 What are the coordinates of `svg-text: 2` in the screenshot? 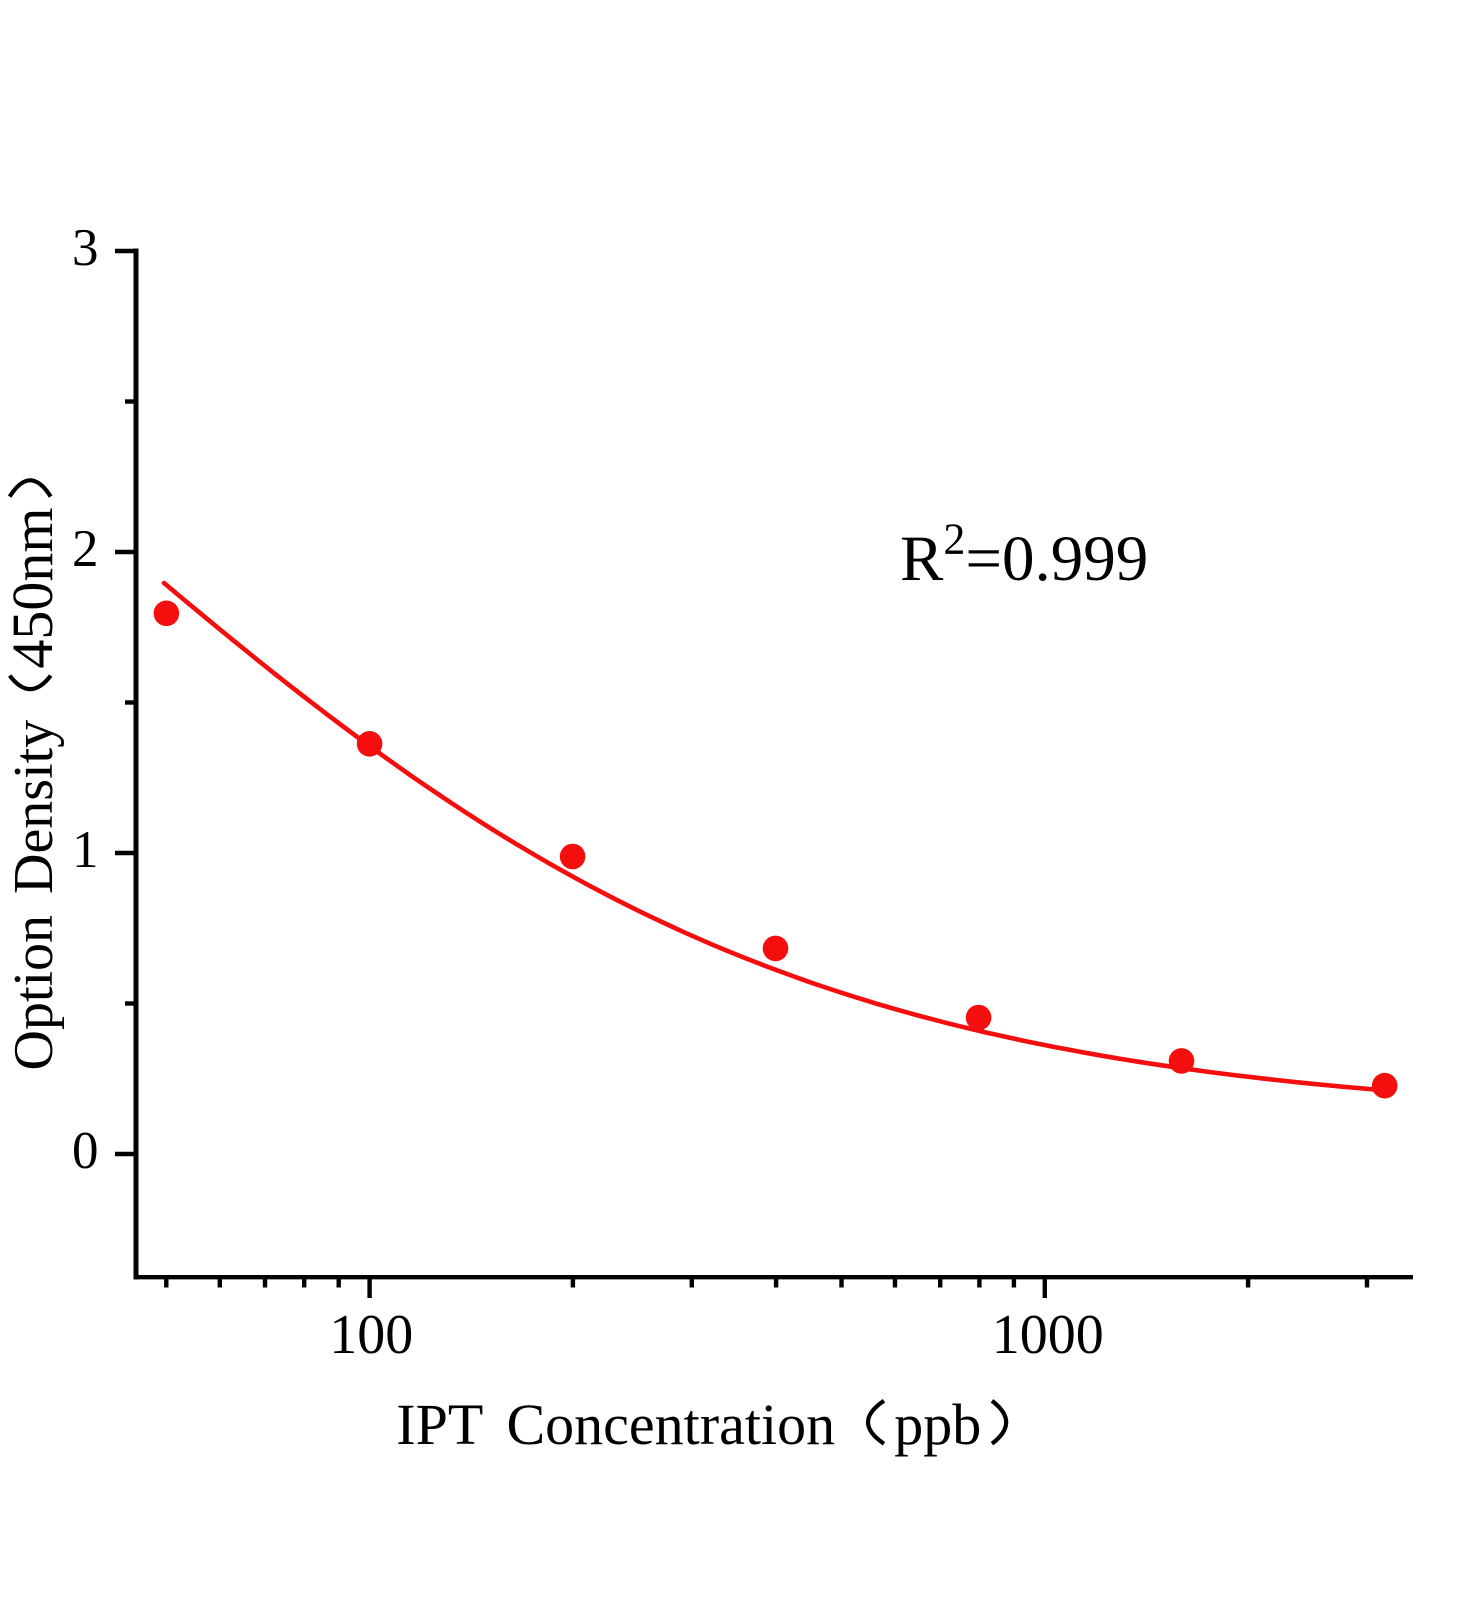 It's located at (85, 549).